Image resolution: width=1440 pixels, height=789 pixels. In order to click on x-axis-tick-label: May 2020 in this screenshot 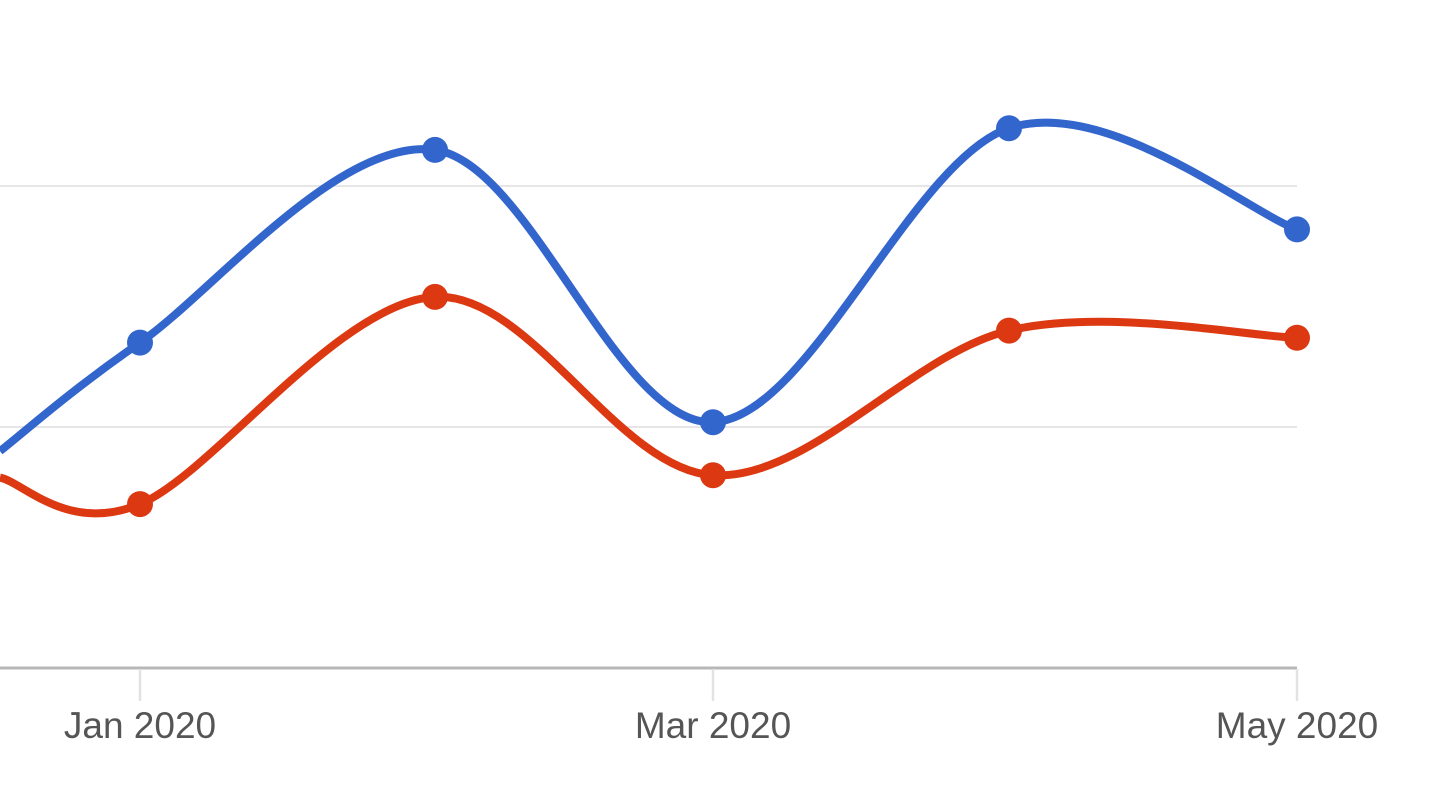, I will do `click(1297, 725)`.